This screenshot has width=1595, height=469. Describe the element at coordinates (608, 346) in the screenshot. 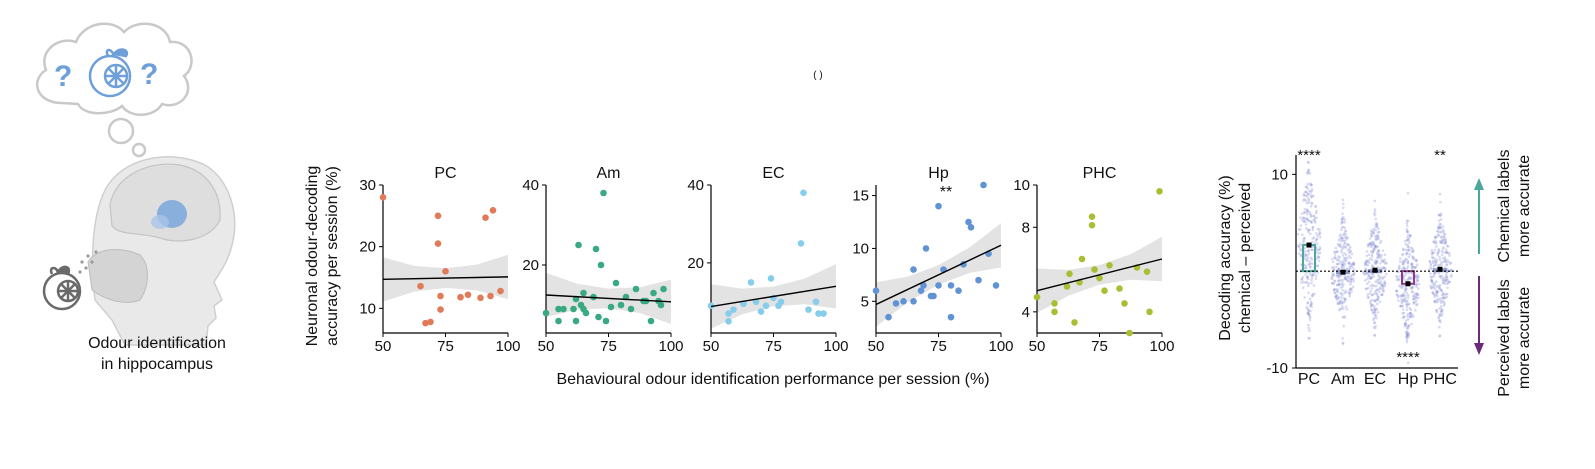

I see `x-tick-label: 75` at that location.